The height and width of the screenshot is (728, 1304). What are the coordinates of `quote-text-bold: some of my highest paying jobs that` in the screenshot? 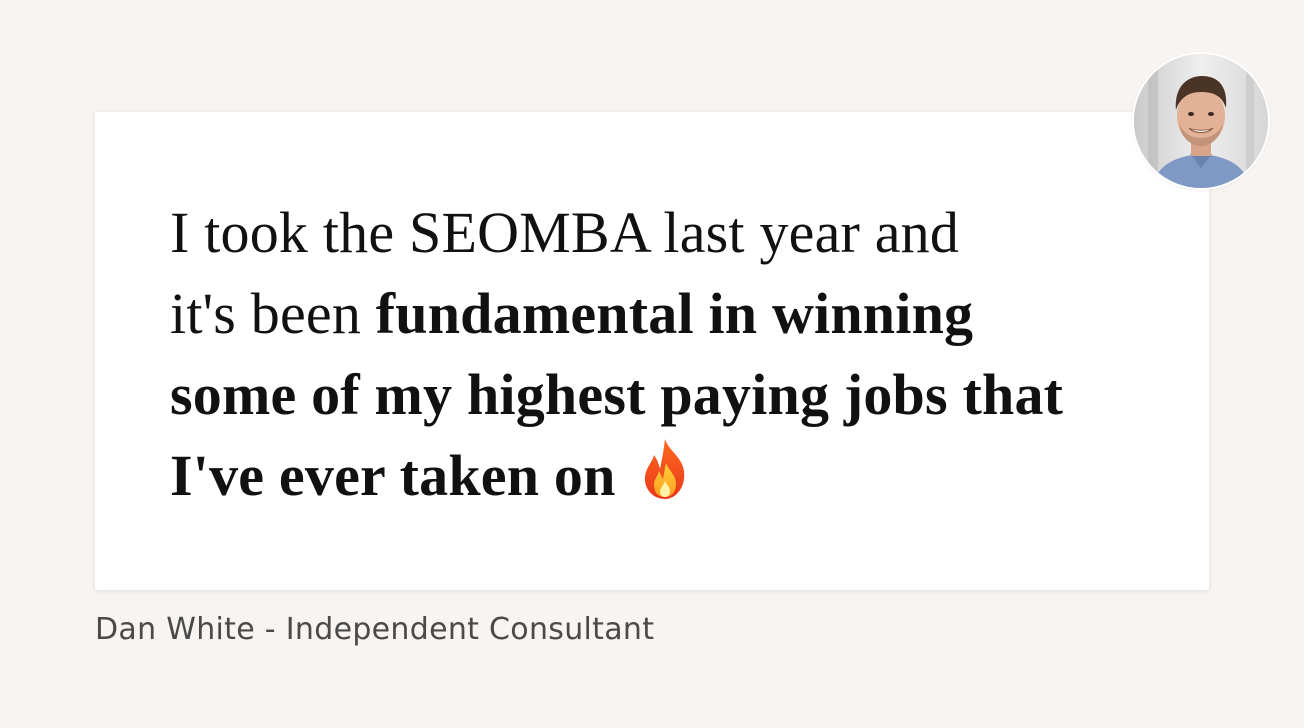 It's located at (617, 394).